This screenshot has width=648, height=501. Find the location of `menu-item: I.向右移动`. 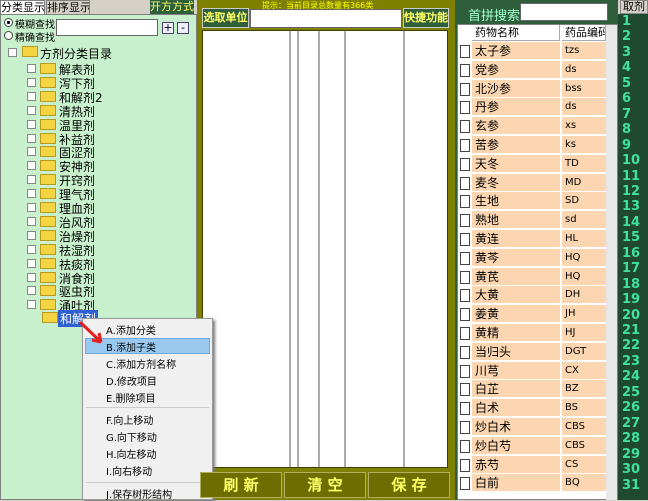

menu-item: I.向右移动 is located at coordinates (129, 472).